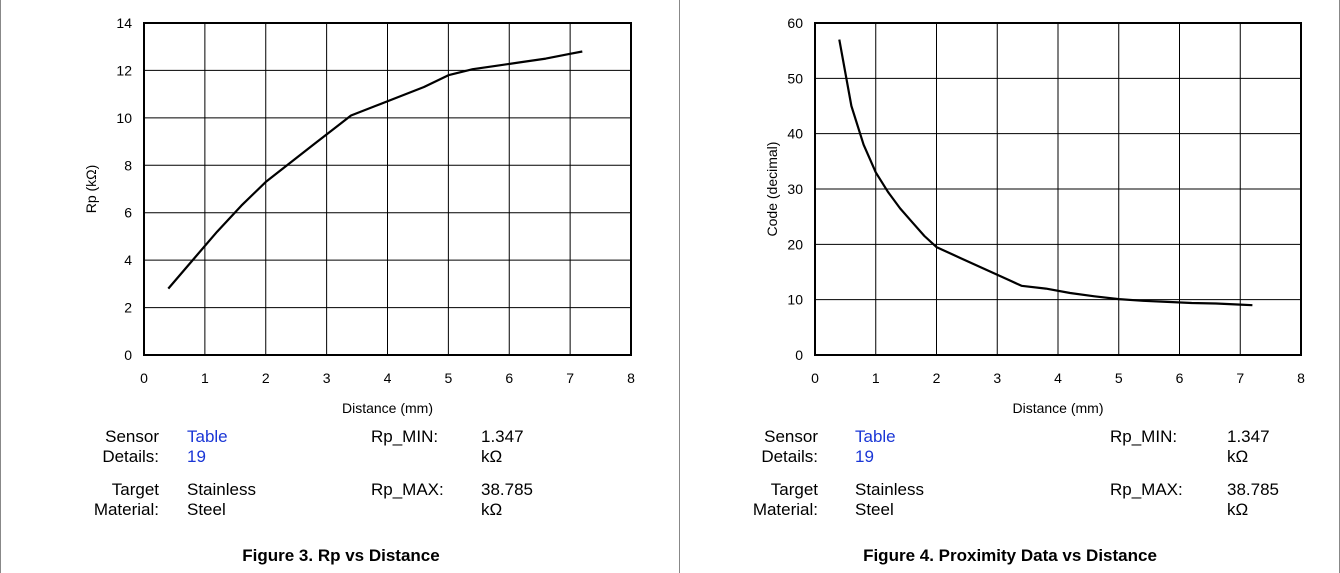 This screenshot has height=573, width=1340. Describe the element at coordinates (772, 189) in the screenshot. I see `y-axis-title: Code (decimal)` at that location.